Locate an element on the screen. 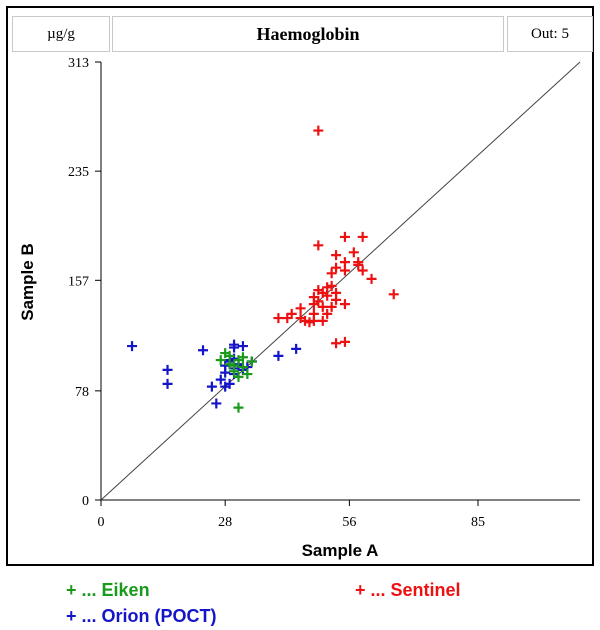  legend-item-sentinel: + ... Sentinel is located at coordinates (408, 590).